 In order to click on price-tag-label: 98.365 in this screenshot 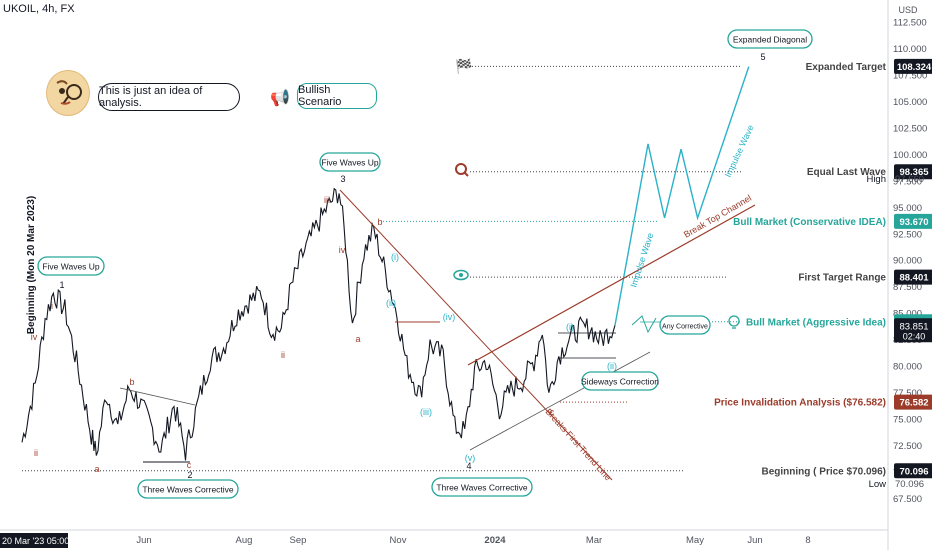, I will do `click(914, 172)`.